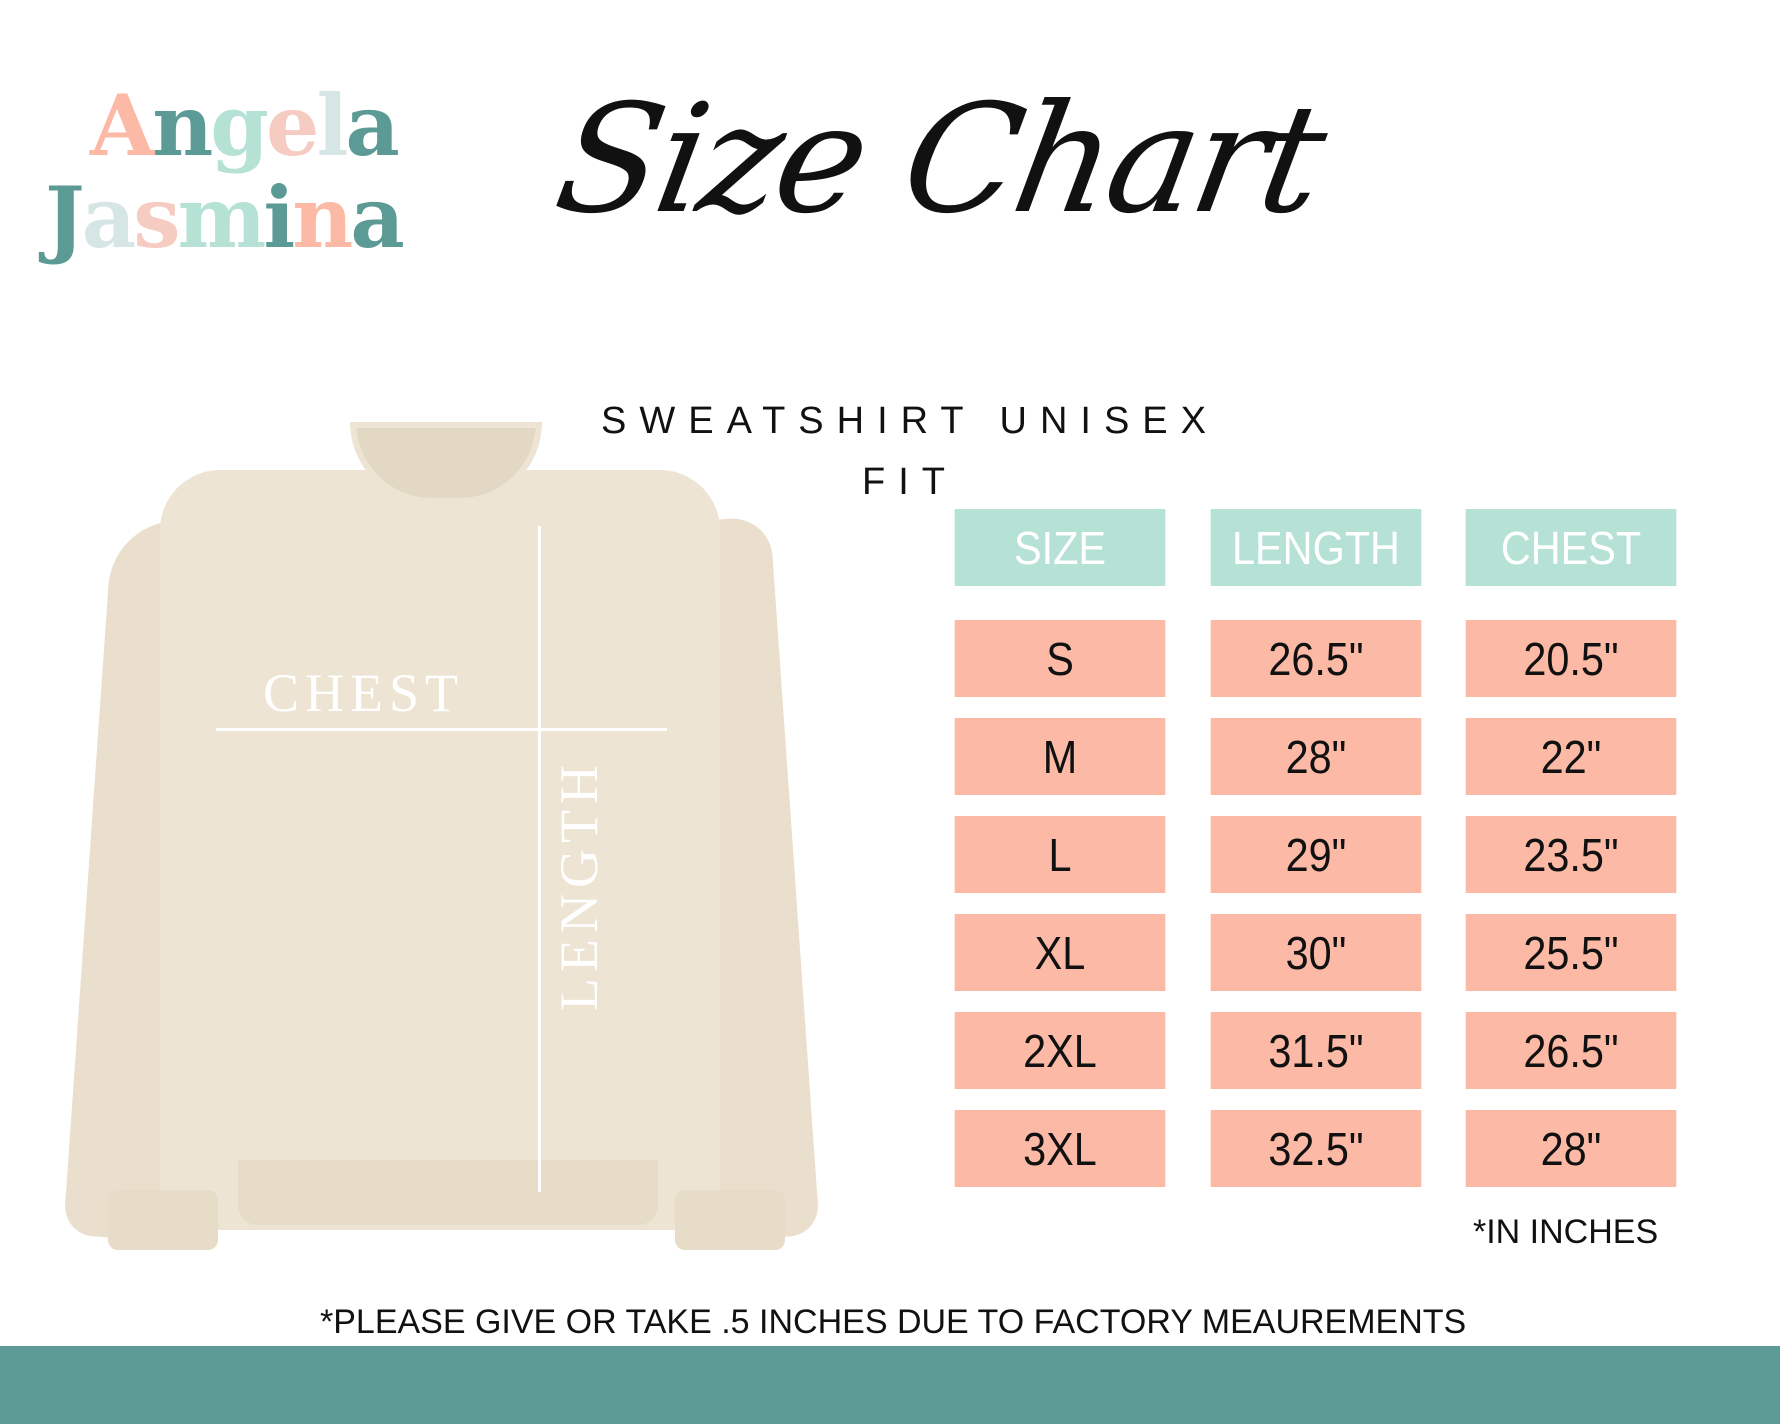 This screenshot has height=1424, width=1780. I want to click on length-label: LENGTH, so click(579, 885).